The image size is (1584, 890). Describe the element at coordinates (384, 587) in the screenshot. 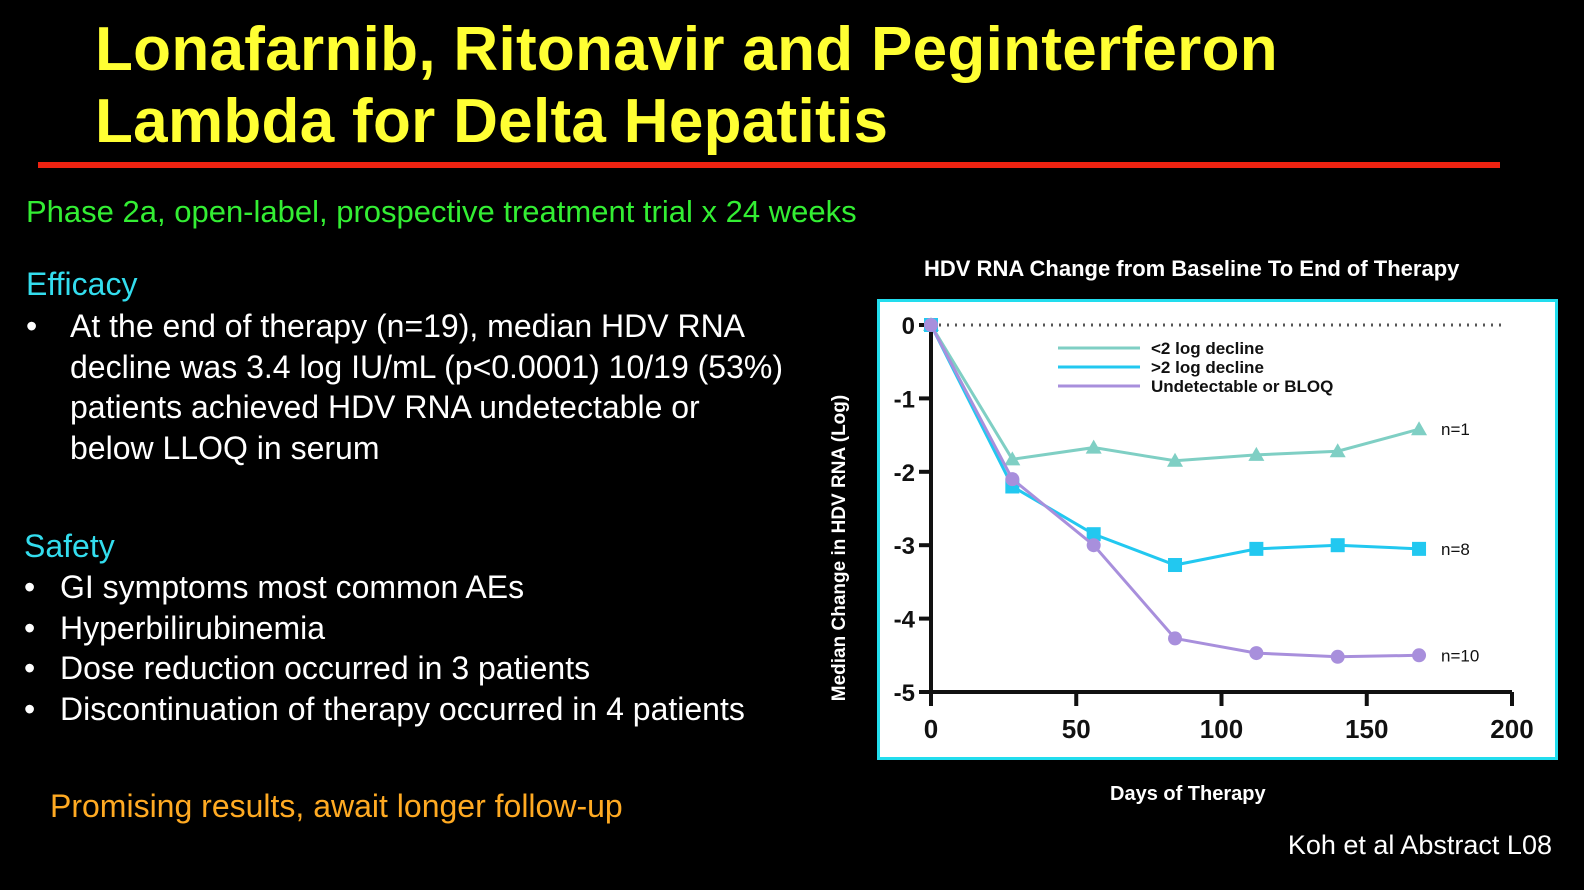

I see `safety-item: GI symptoms most common AEs` at that location.